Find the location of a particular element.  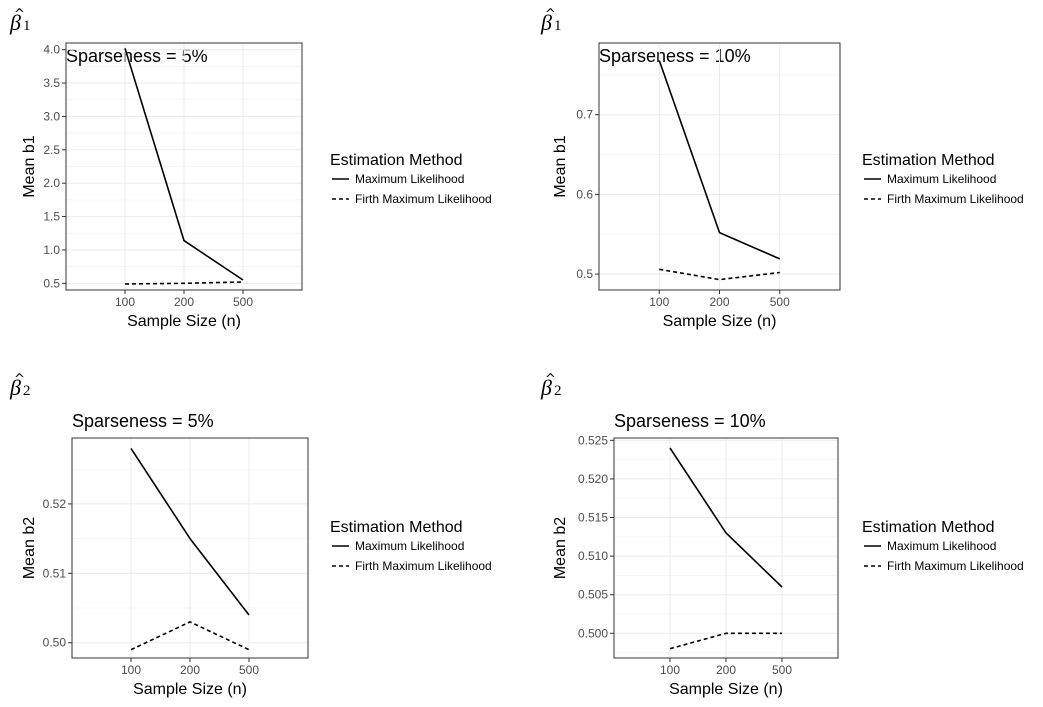

y-tick-label: 4.0 is located at coordinates (51, 50).